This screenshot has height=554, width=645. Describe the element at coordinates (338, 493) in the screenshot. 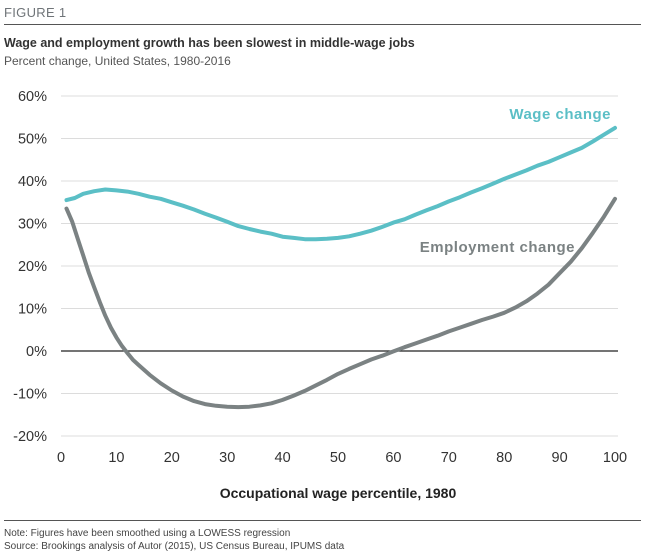

I see `x-axis-label: Occupational wage percentile, 1980` at that location.